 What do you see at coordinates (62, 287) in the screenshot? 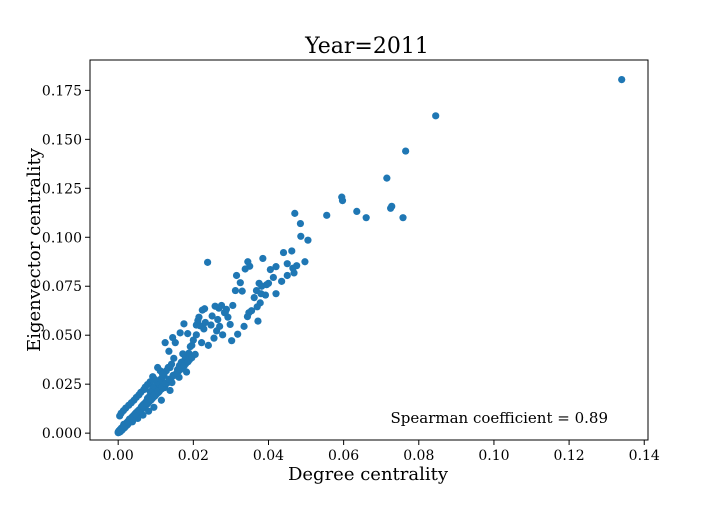
I see `y-tick-label: 0.075` at bounding box center [62, 287].